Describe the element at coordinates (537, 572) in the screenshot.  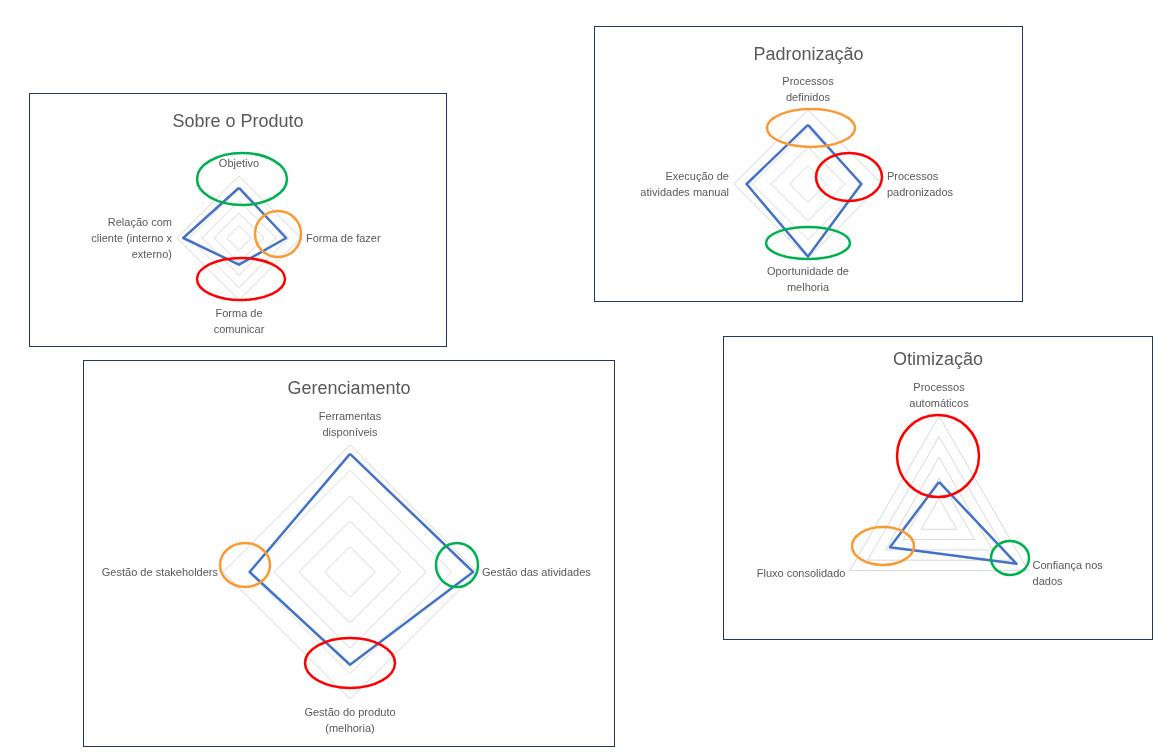
I see `spoke-label: Gestão das atividades` at that location.